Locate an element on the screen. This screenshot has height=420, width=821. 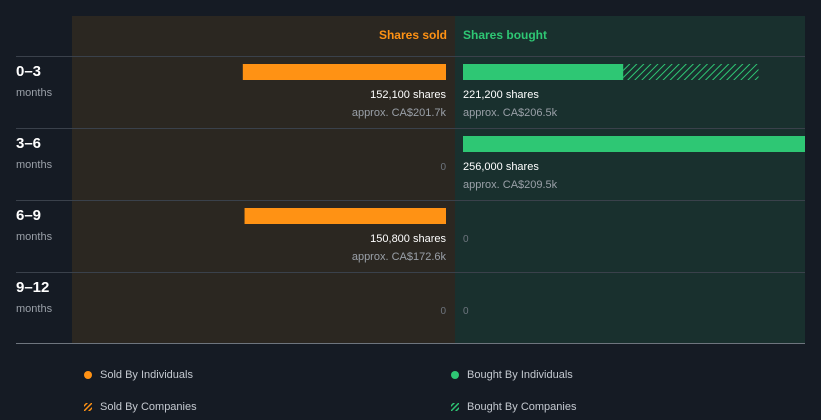
legend-label: Bought By Companies is located at coordinates (522, 407).